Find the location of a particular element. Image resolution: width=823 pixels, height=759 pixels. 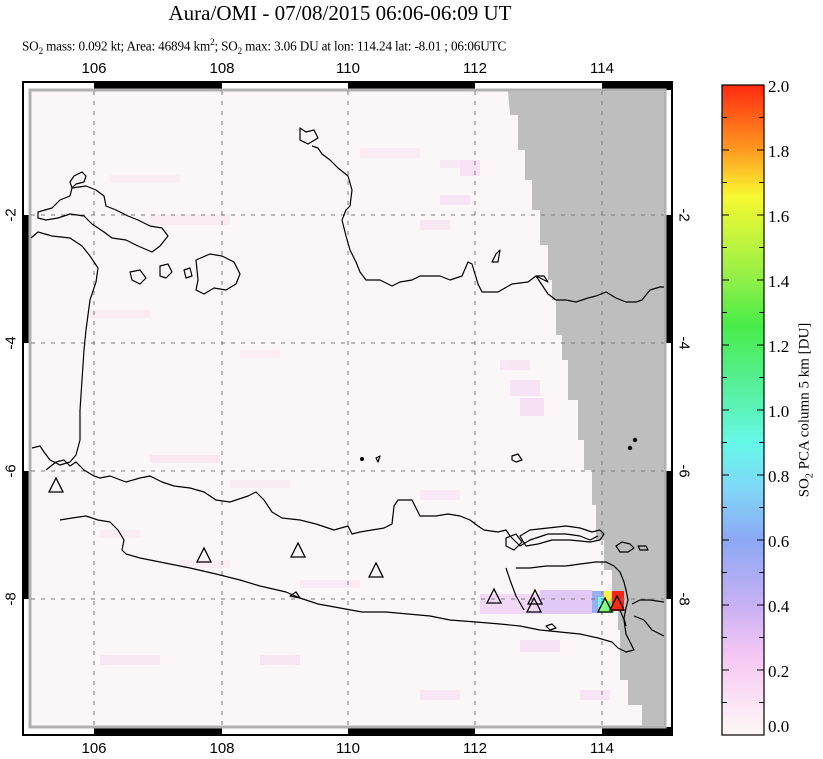

x-tick-bottom-106: 106 is located at coordinates (94, 748).